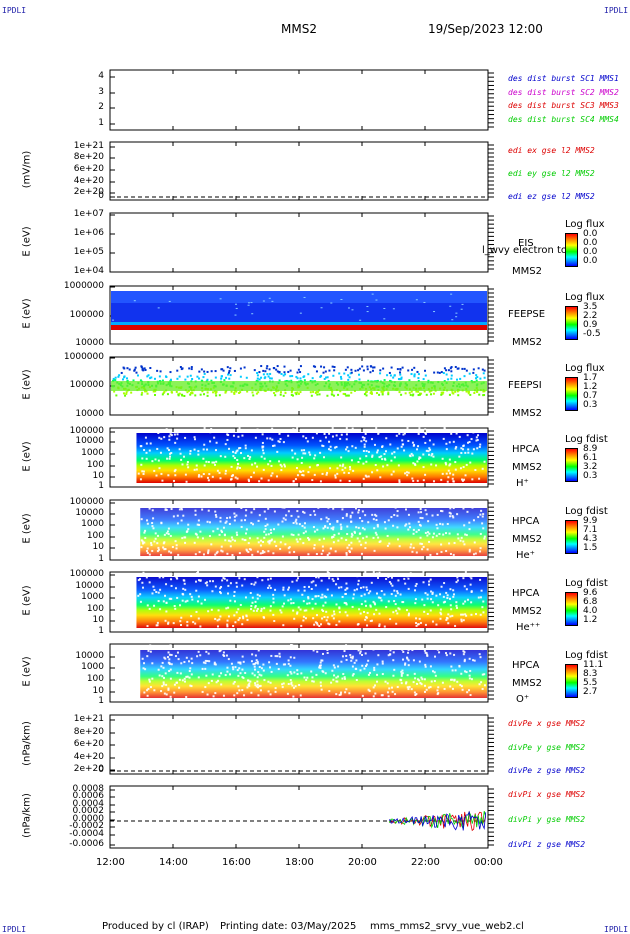 The image size is (630, 934). Describe the element at coordinates (101, 123) in the screenshot. I see `ytick-p1-3: 1` at that location.